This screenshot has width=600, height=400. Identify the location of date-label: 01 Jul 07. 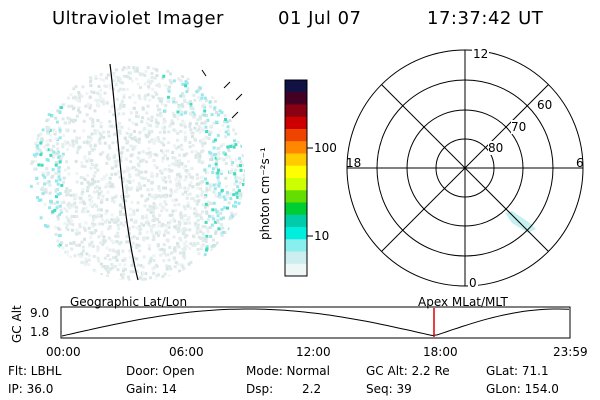
(320, 18).